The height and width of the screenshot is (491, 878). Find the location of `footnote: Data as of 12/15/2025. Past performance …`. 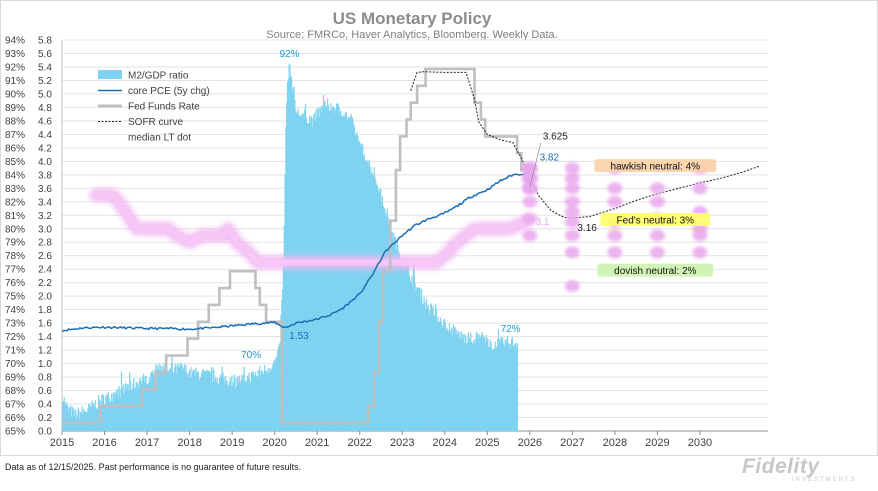

footnote: Data as of 12/15/2025. Past performance … is located at coordinates (153, 467).